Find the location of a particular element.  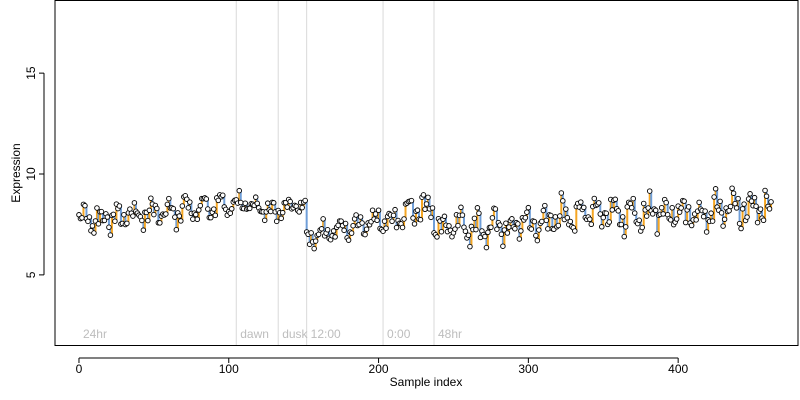

y-tick-label: 10 is located at coordinates (31, 174).